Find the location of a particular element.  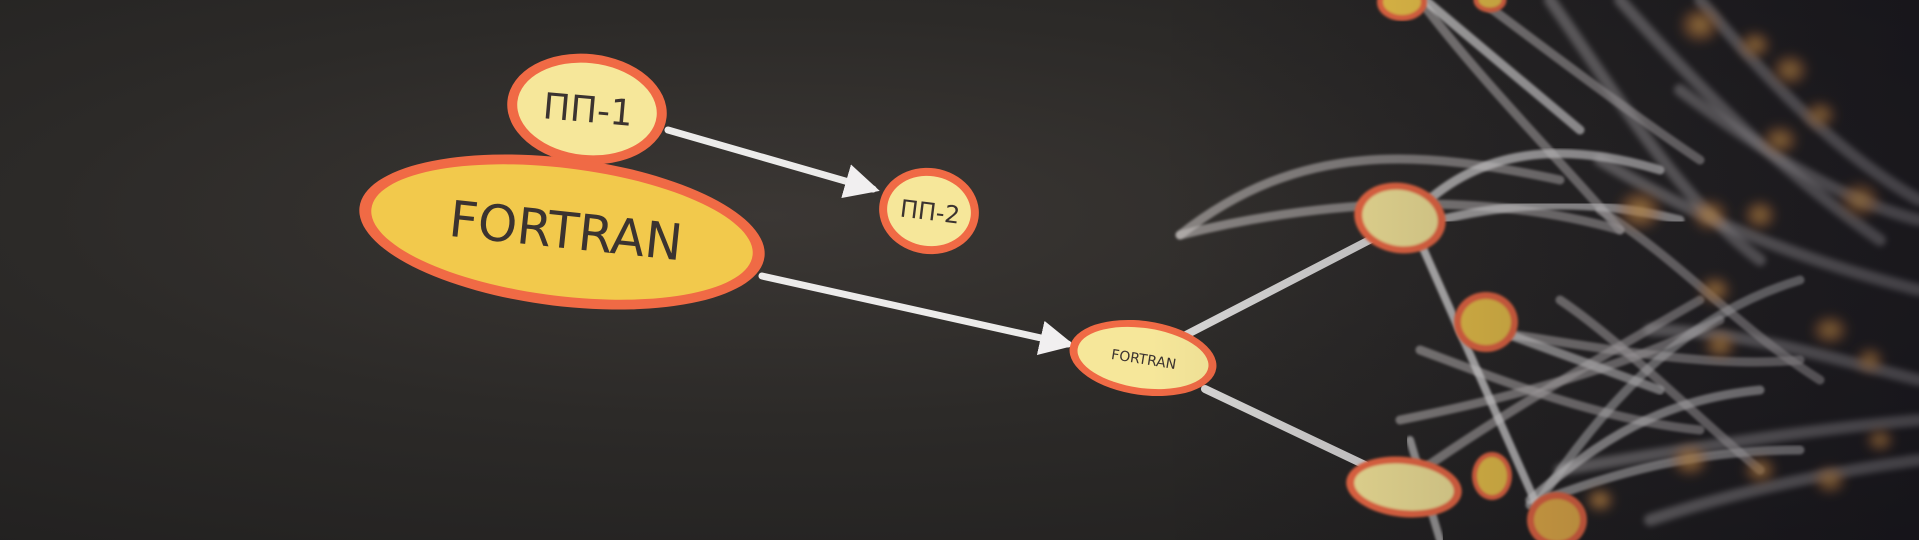

edge-pp1-pp2 is located at coordinates (772, 162).